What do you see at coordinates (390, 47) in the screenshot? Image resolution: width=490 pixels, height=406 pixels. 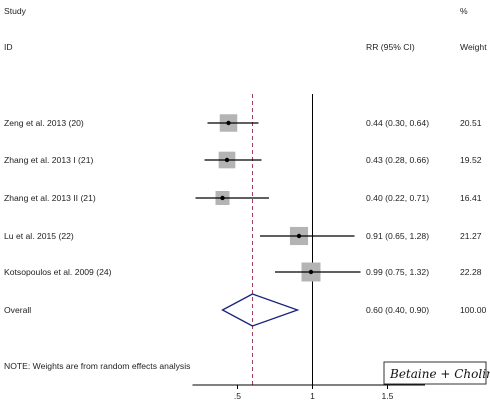 I see `rr-header: RR (95% CI)` at bounding box center [390, 47].